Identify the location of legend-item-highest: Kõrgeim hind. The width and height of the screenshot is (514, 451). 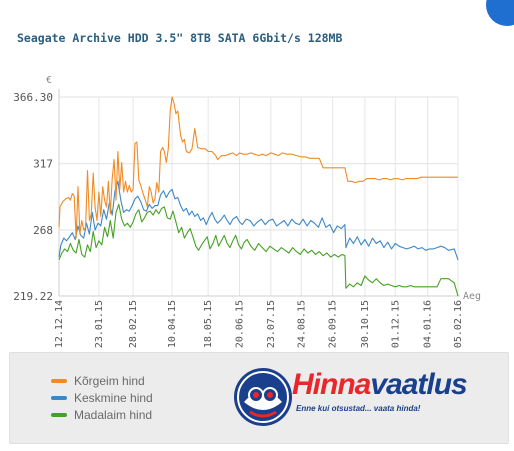
(102, 380).